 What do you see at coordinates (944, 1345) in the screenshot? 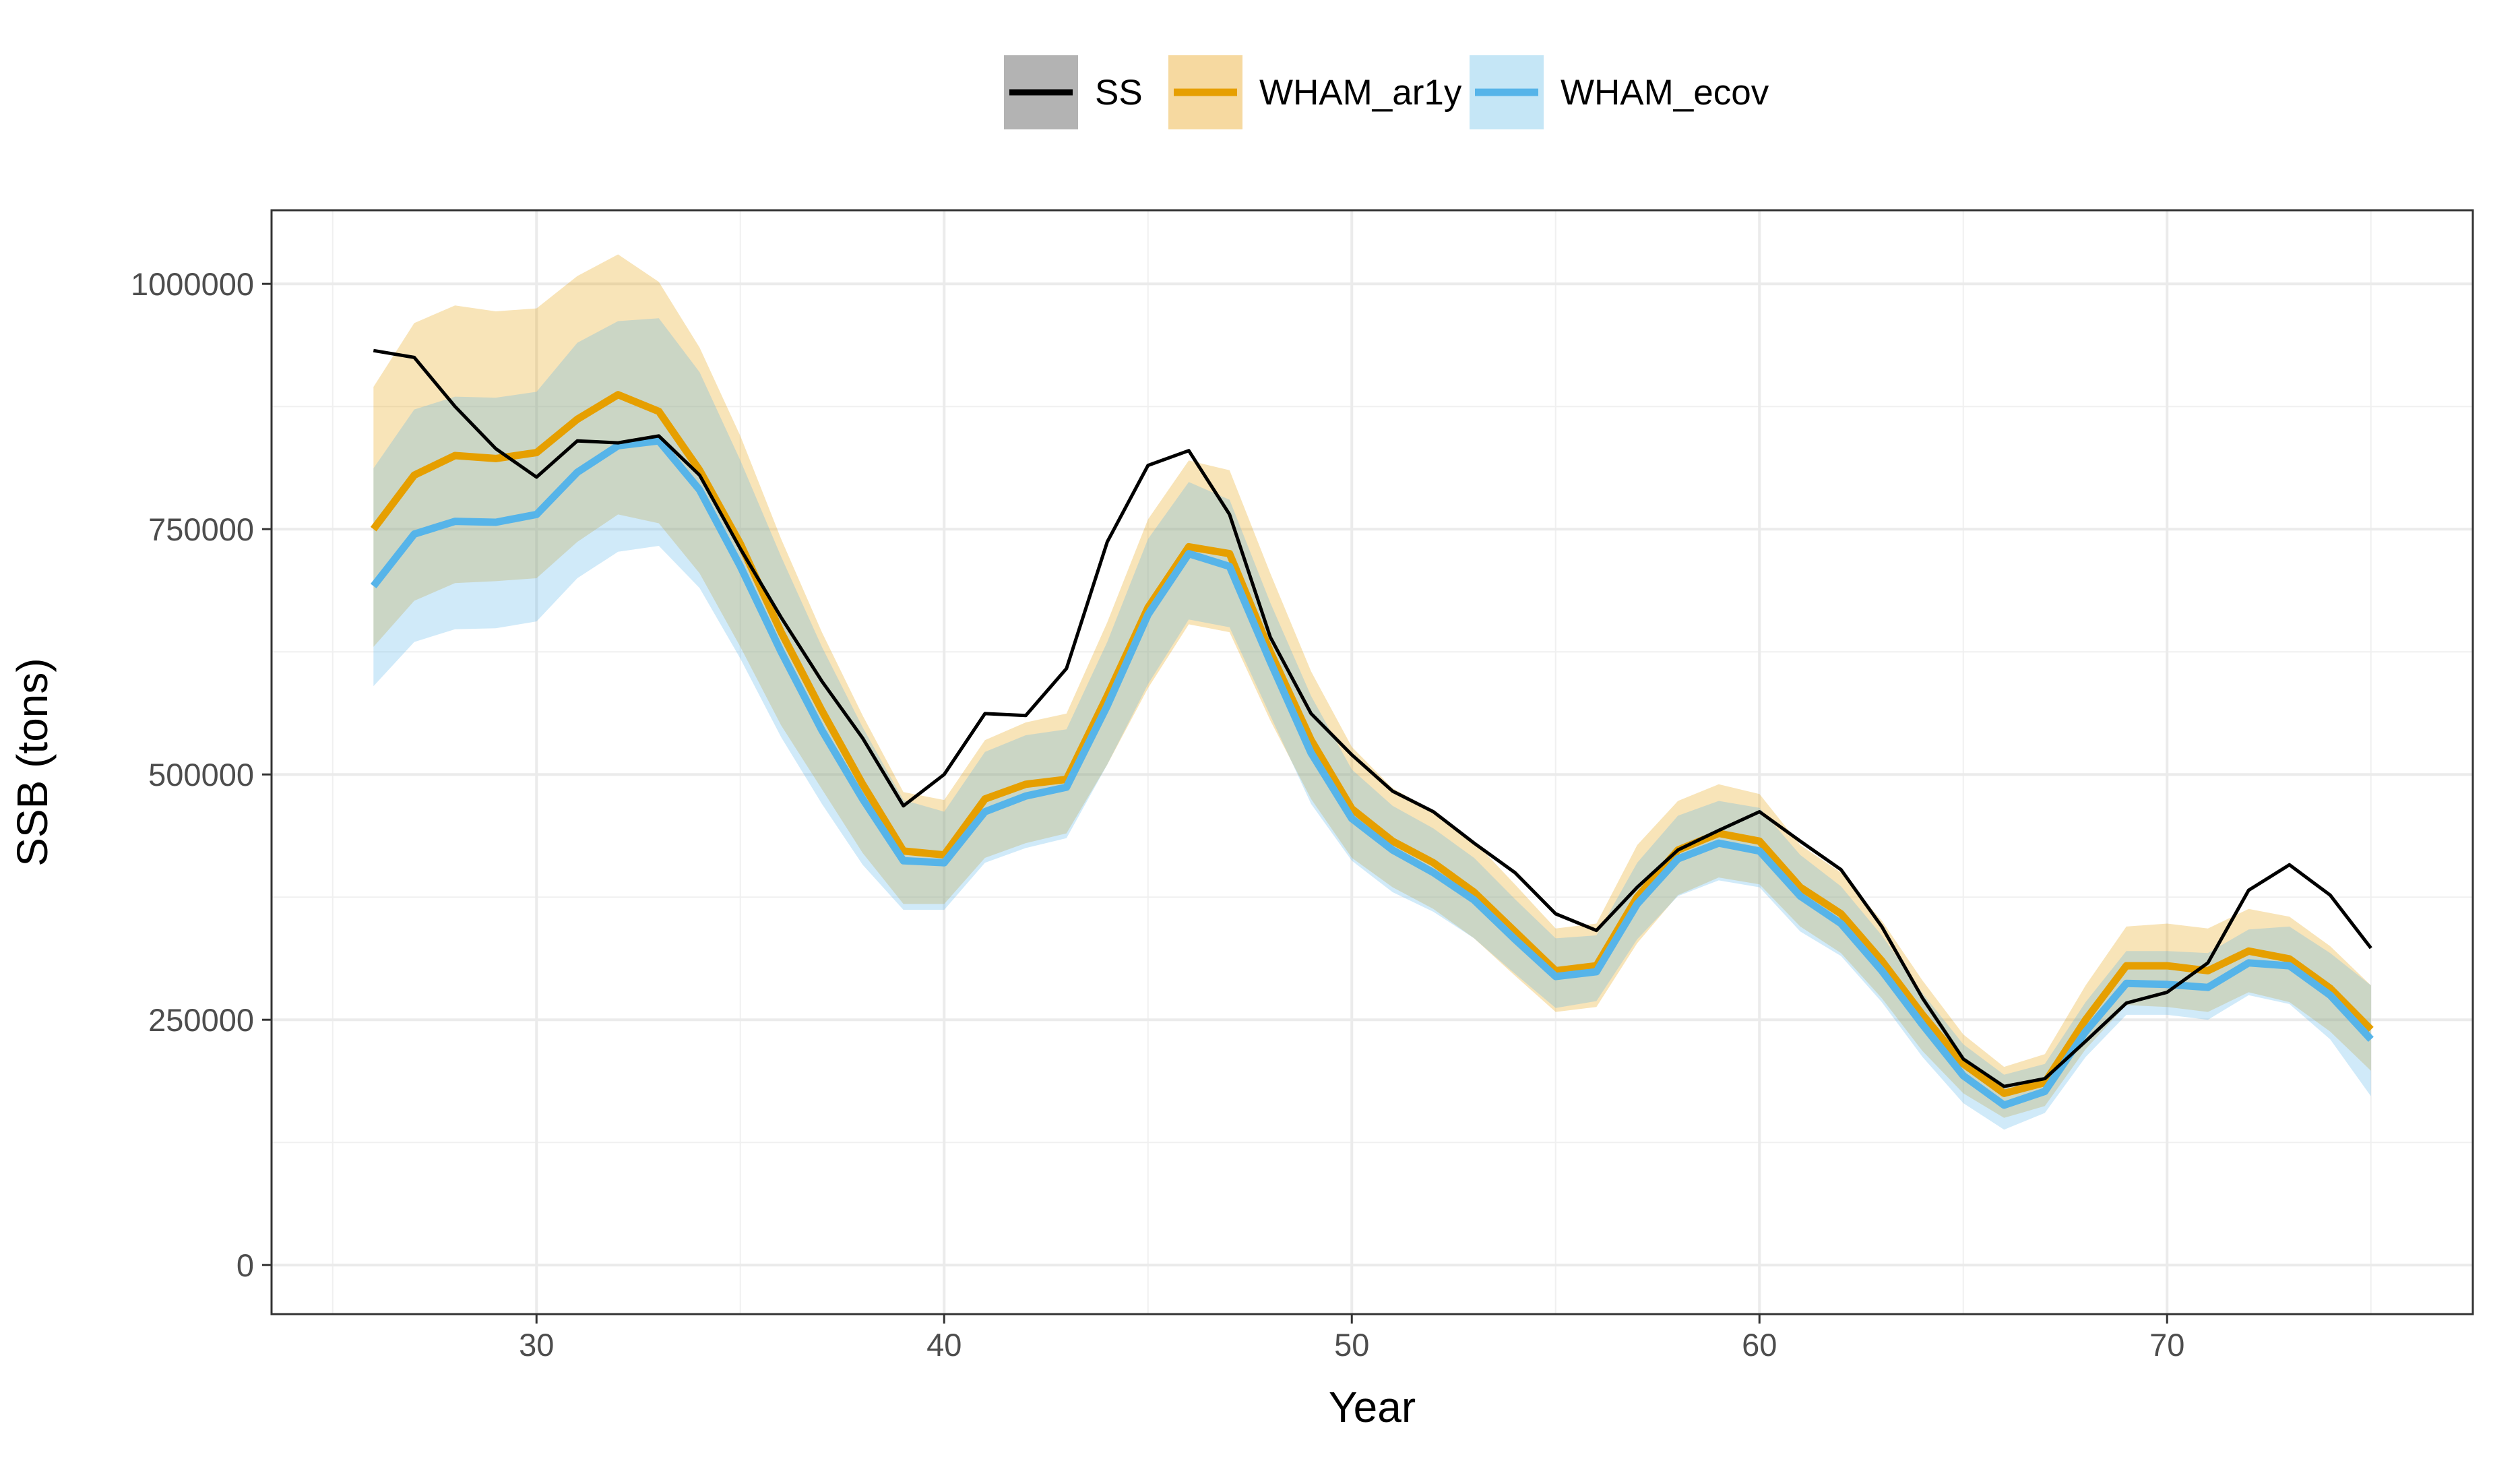
I see `x-tick-label: 40` at bounding box center [944, 1345].